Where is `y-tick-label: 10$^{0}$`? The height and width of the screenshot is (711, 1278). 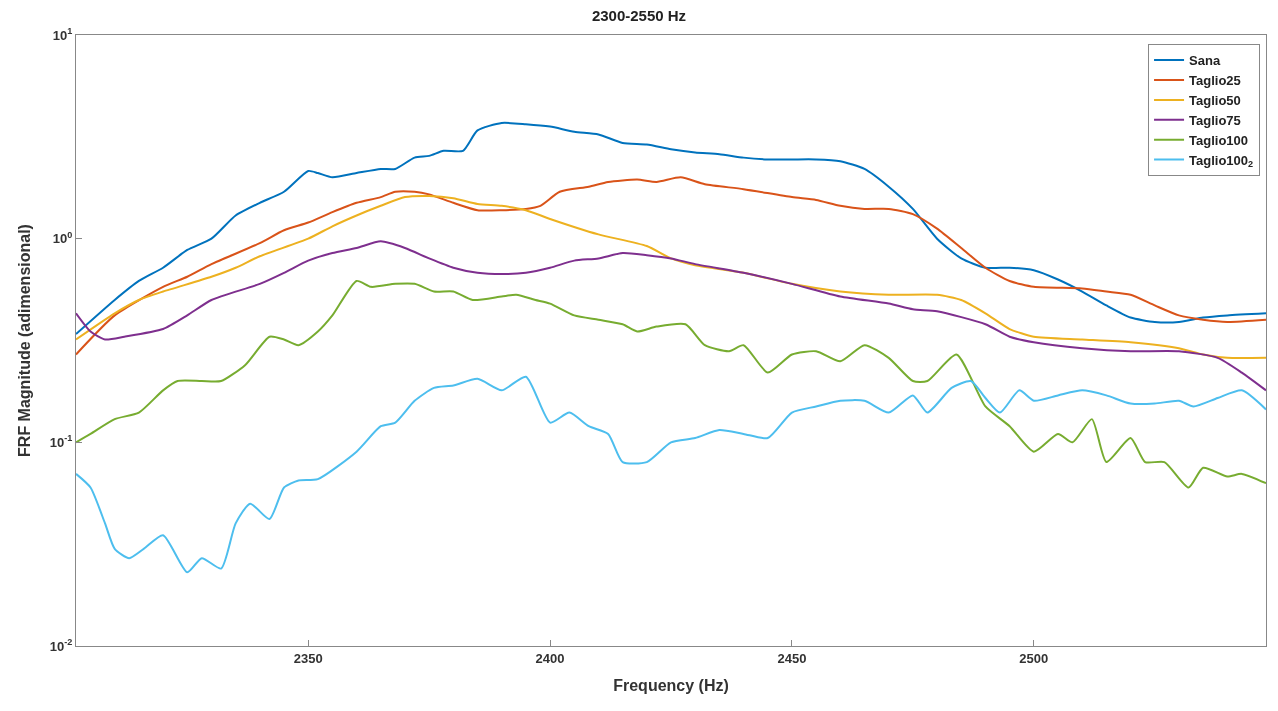 y-tick-label: 10$^{0}$ is located at coordinates (62, 238).